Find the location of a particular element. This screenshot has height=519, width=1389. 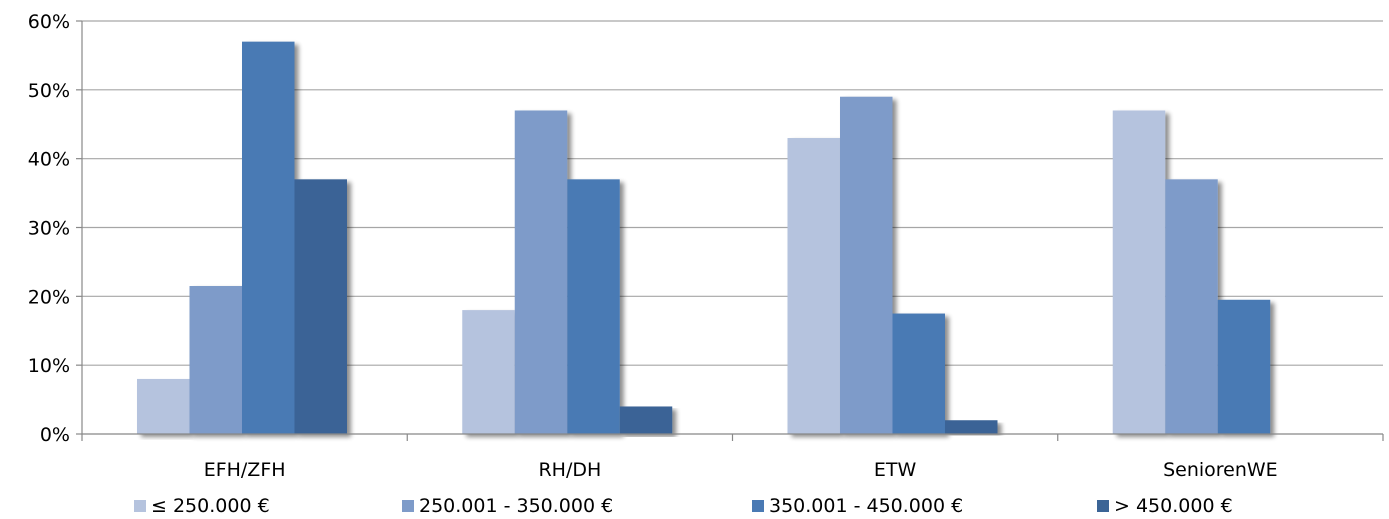

category-labels: EFH/ZFH RH/DH ETW SeniorenWE is located at coordinates (741, 470).